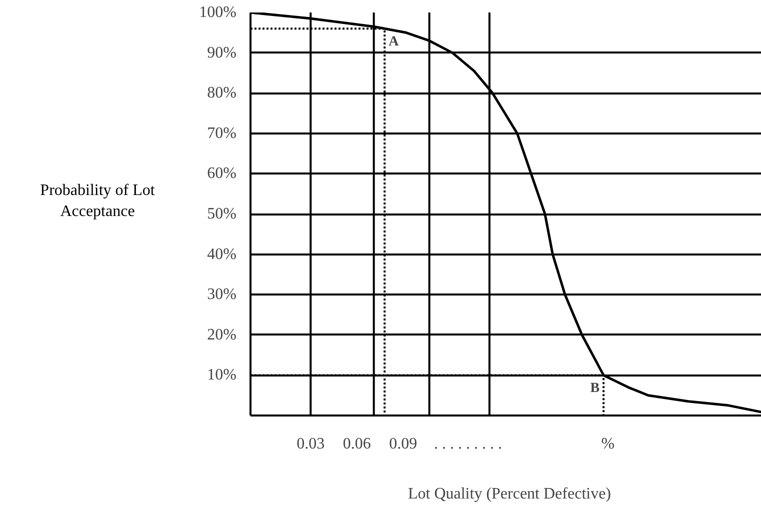 This screenshot has height=505, width=761. Describe the element at coordinates (221, 133) in the screenshot. I see `y-tick-label: 70%` at that location.